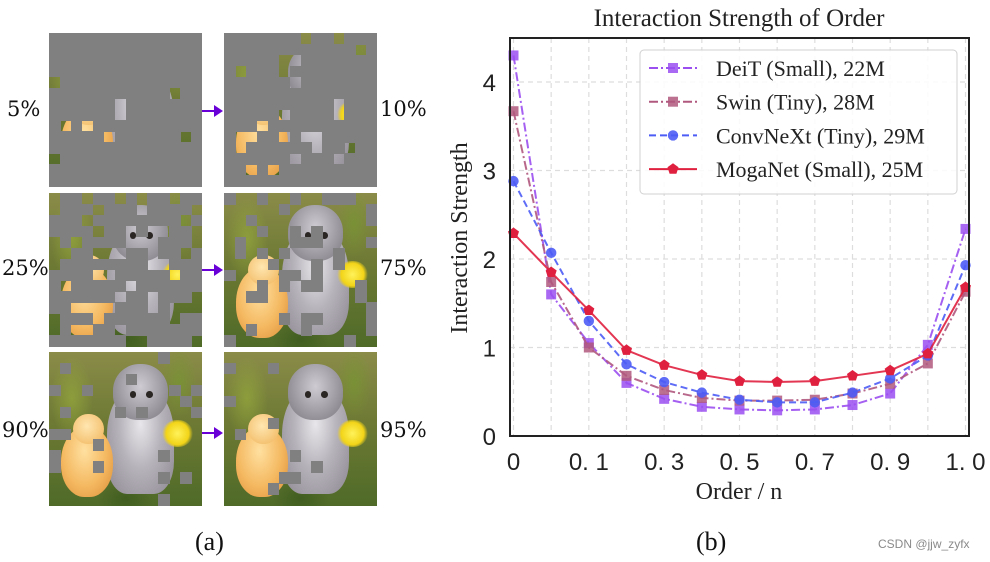 The image size is (990, 562). What do you see at coordinates (740, 18) in the screenshot?
I see `chart-title: Interaction Strength of Order` at bounding box center [740, 18].